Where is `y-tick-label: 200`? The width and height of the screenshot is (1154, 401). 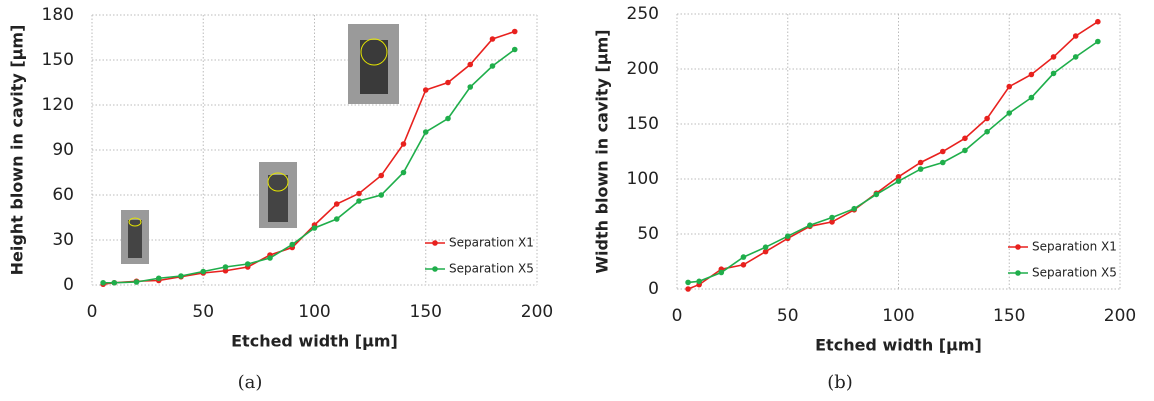 y-tick-label: 200 is located at coordinates (643, 69).